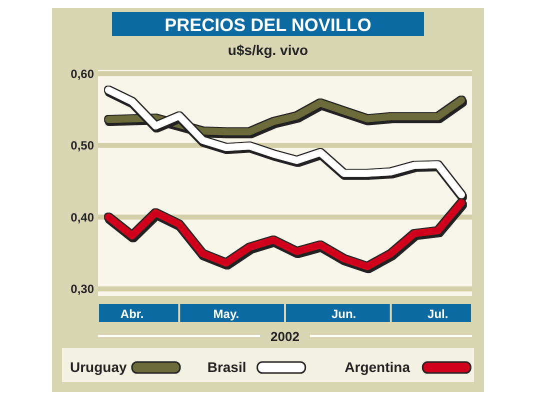  Describe the element at coordinates (377, 367) in the screenshot. I see `legend-label: Argentina` at that location.